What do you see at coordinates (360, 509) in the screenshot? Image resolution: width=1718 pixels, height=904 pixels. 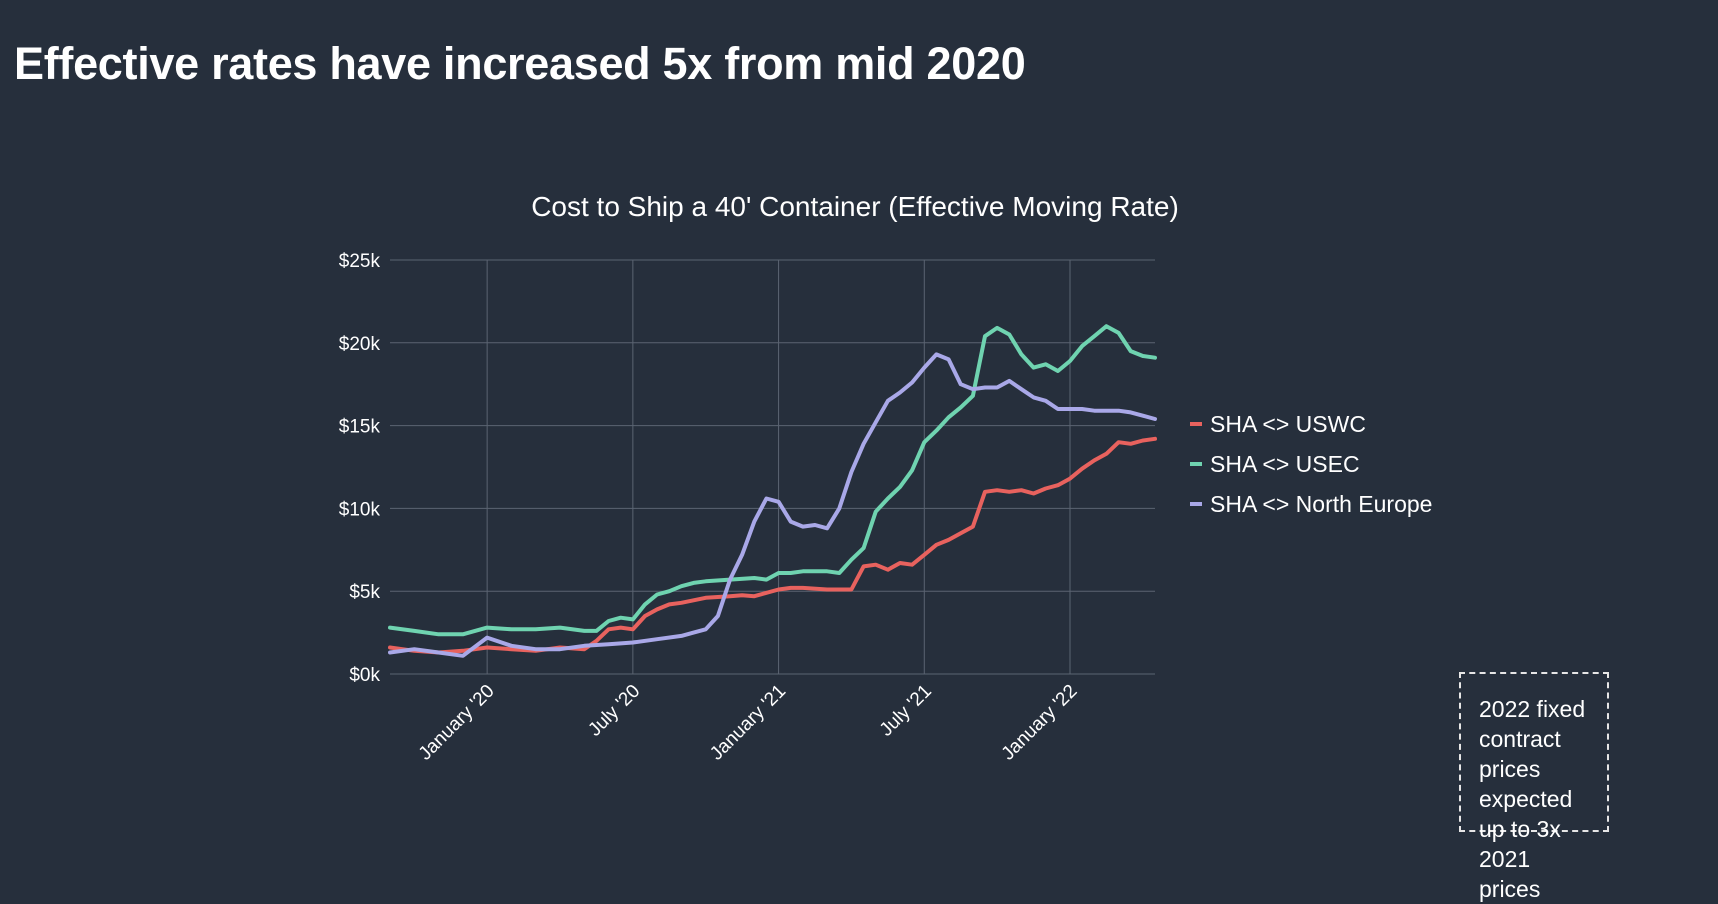 I see `y-tick-label: $10k` at bounding box center [360, 509].